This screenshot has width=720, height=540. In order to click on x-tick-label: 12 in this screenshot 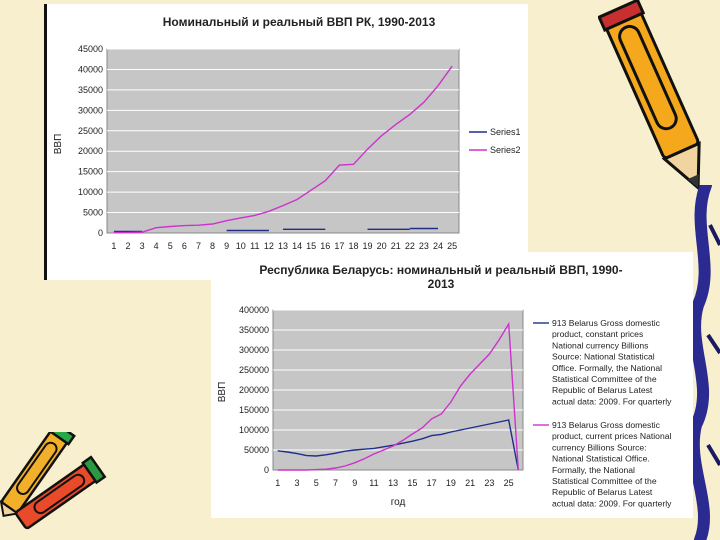, I will do `click(269, 246)`.